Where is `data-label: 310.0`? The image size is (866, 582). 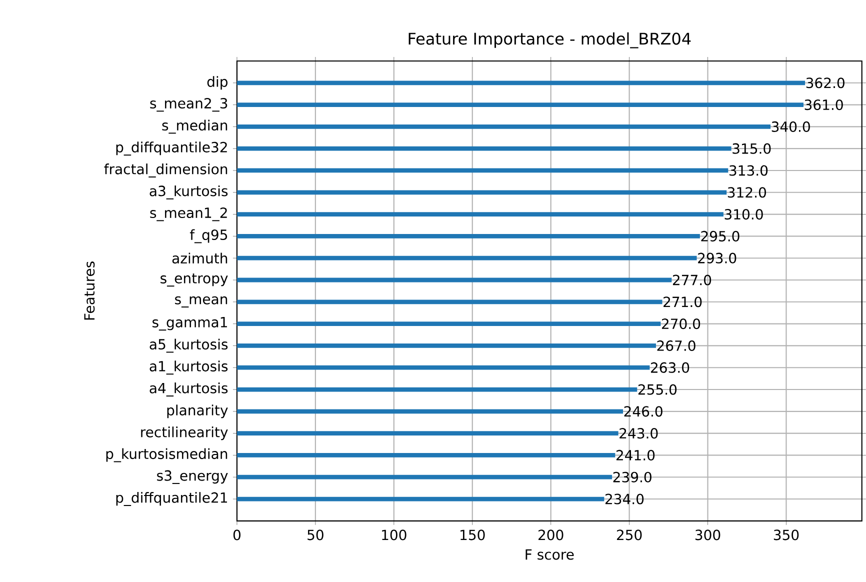
data-label: 310.0 is located at coordinates (743, 214).